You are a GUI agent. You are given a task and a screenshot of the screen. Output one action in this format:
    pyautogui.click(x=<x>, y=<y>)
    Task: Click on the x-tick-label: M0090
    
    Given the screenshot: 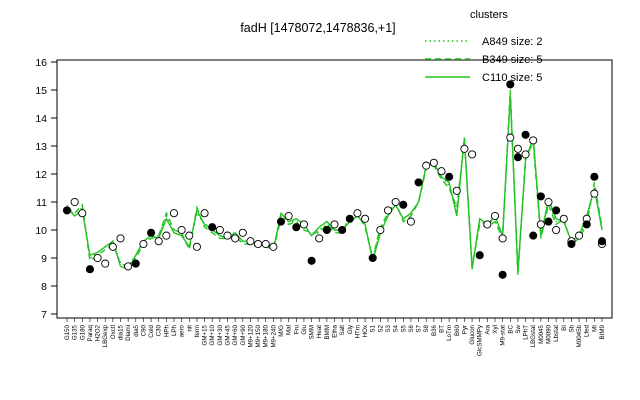 What is the action you would take?
    pyautogui.click(x=549, y=333)
    